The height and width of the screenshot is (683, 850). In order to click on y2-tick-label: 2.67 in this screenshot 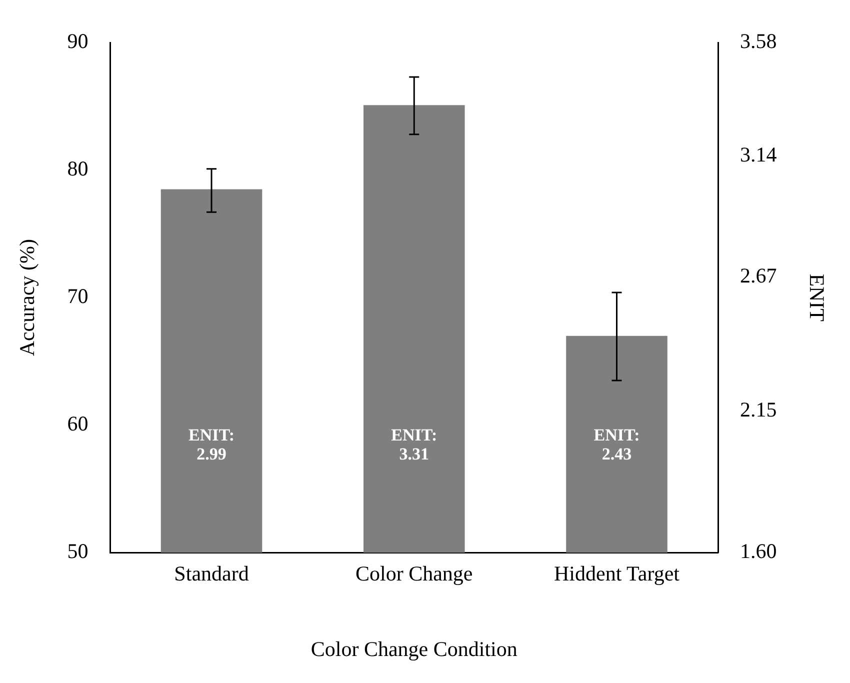, I will do `click(758, 276)`.